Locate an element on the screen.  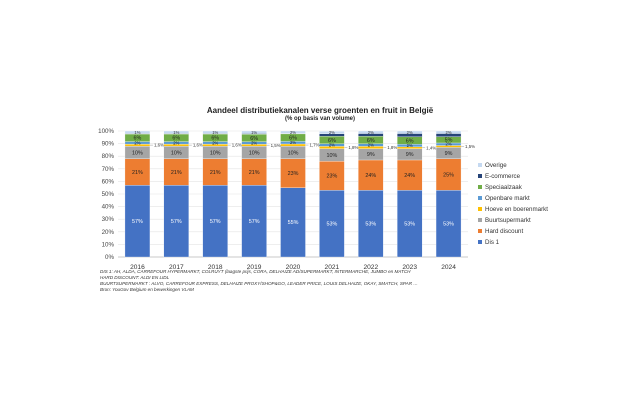
legend-label: Hoeve en boerenmarkt is located at coordinates (516, 209).